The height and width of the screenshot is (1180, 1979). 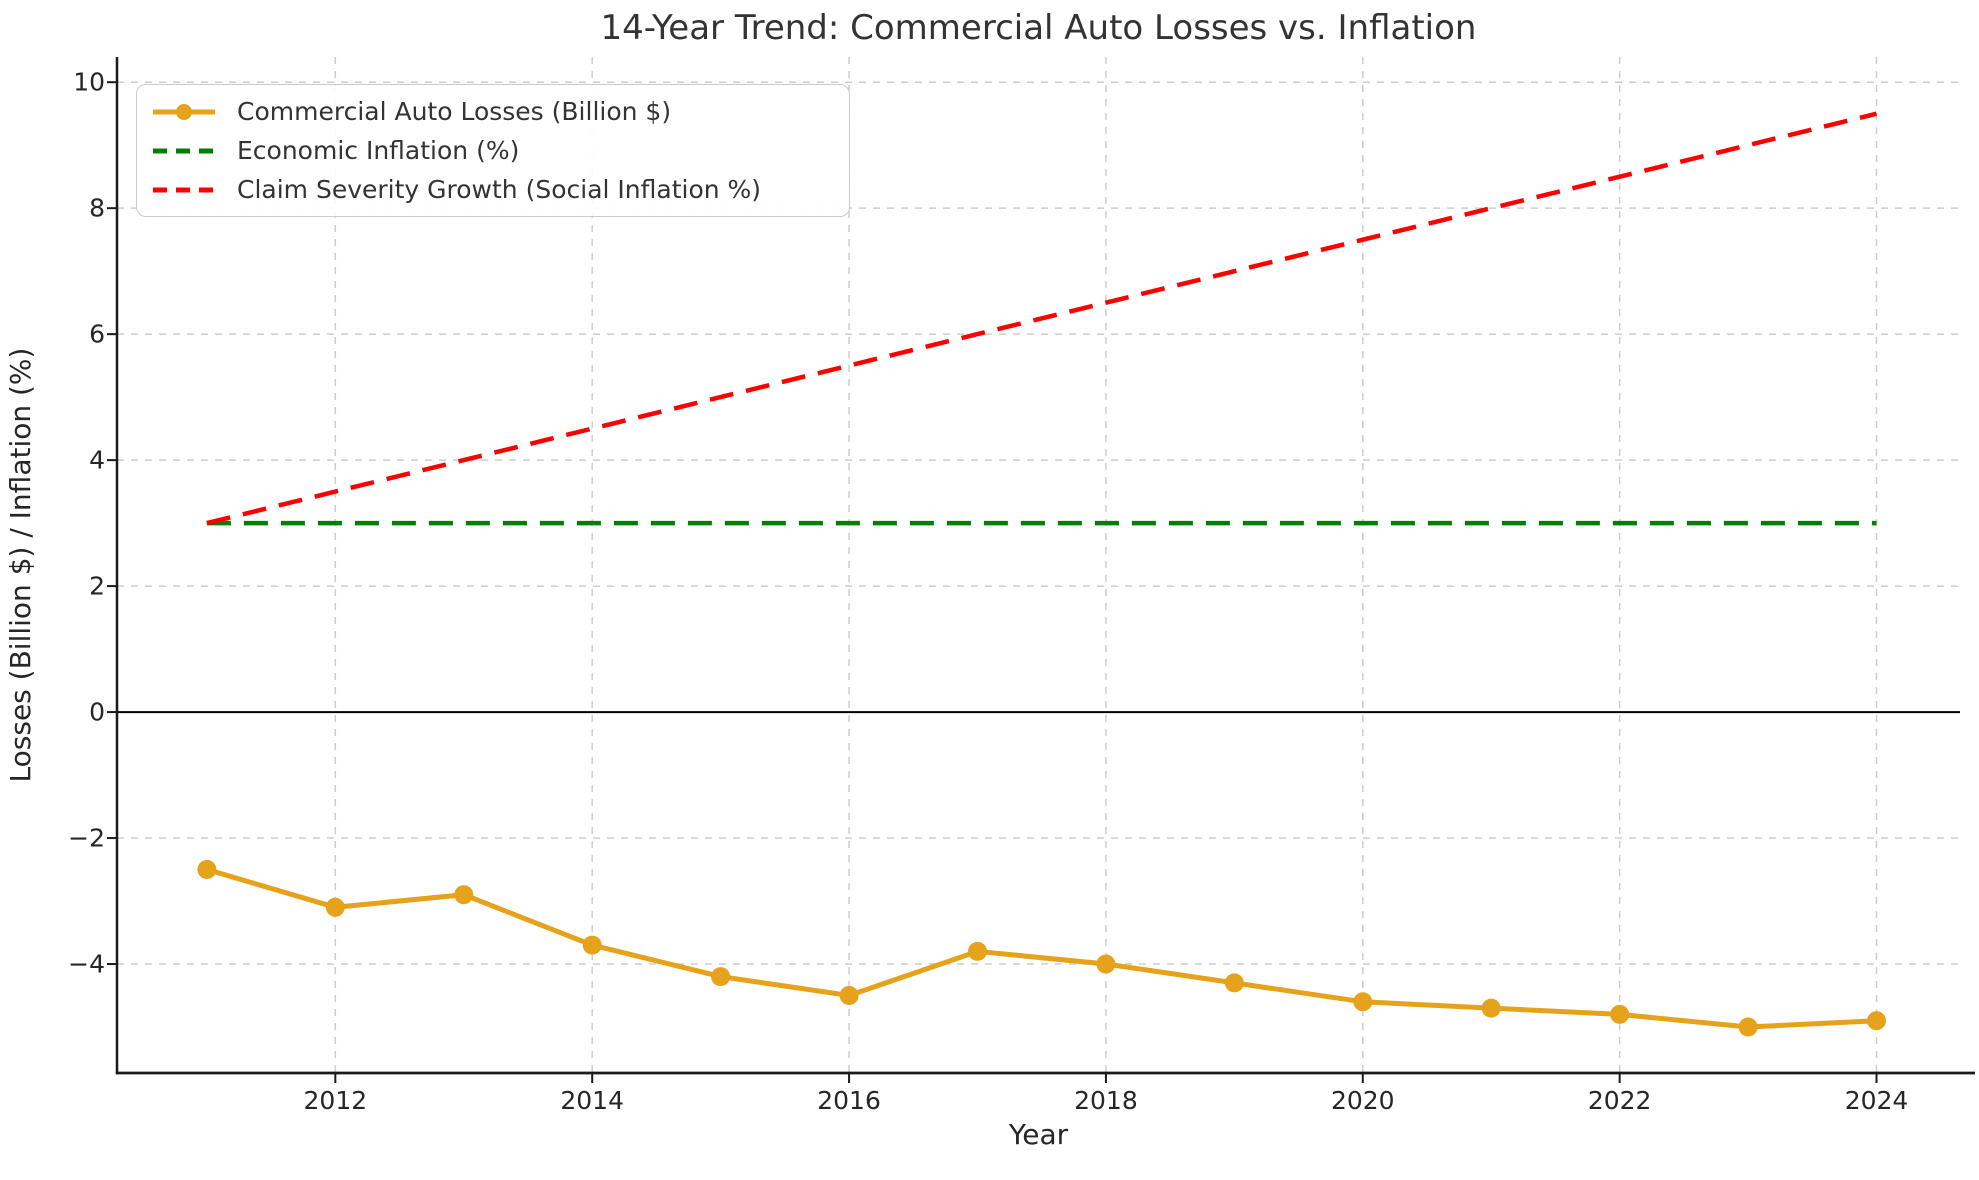 I want to click on legend-label: Economic Inflation (%), so click(x=378, y=150).